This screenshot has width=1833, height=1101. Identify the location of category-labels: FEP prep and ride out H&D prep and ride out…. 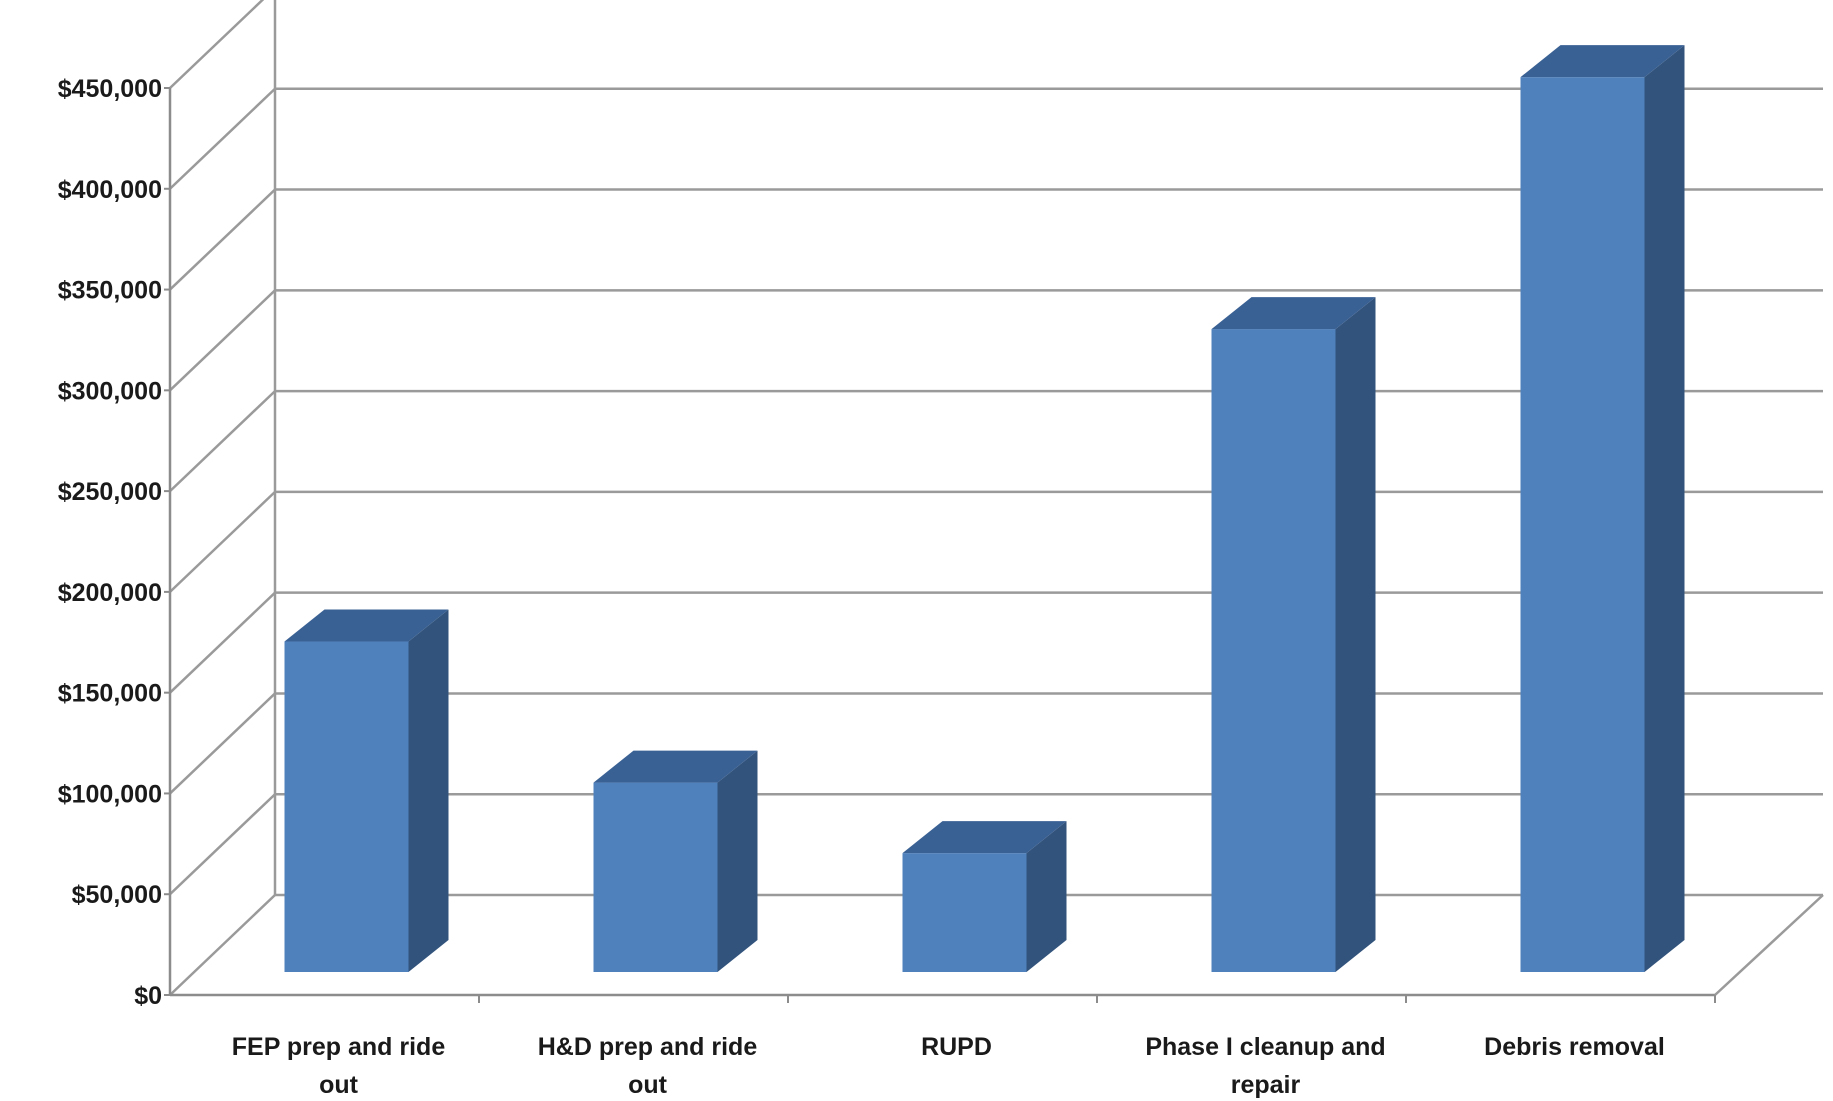
(948, 1066).